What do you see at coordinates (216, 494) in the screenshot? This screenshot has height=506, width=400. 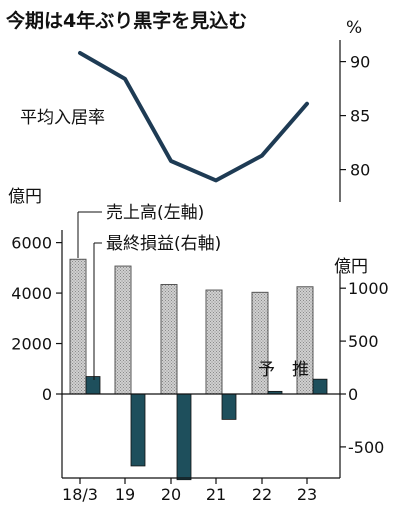 I see `category-tick-label: 21` at bounding box center [216, 494].